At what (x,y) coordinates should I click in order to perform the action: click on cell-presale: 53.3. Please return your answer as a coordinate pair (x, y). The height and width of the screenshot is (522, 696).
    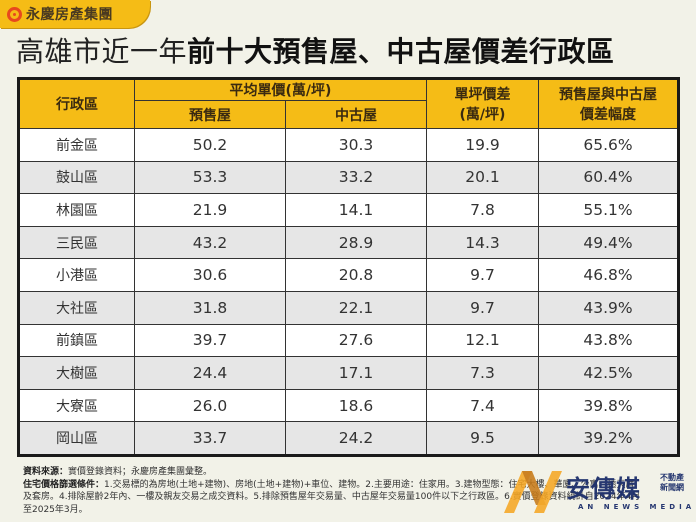
    Looking at the image, I should click on (210, 177).